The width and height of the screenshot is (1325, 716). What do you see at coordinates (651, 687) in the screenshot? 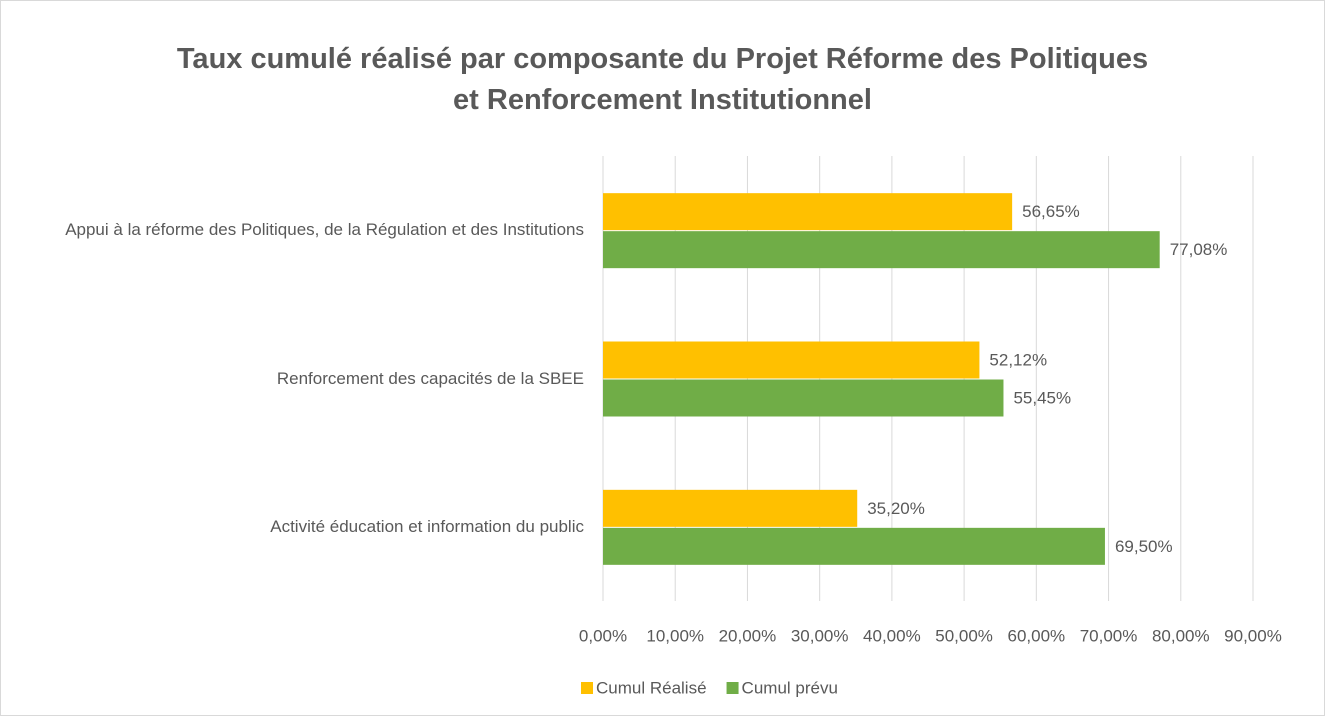
I see `legend-label: Cumul Réalisé` at bounding box center [651, 687].